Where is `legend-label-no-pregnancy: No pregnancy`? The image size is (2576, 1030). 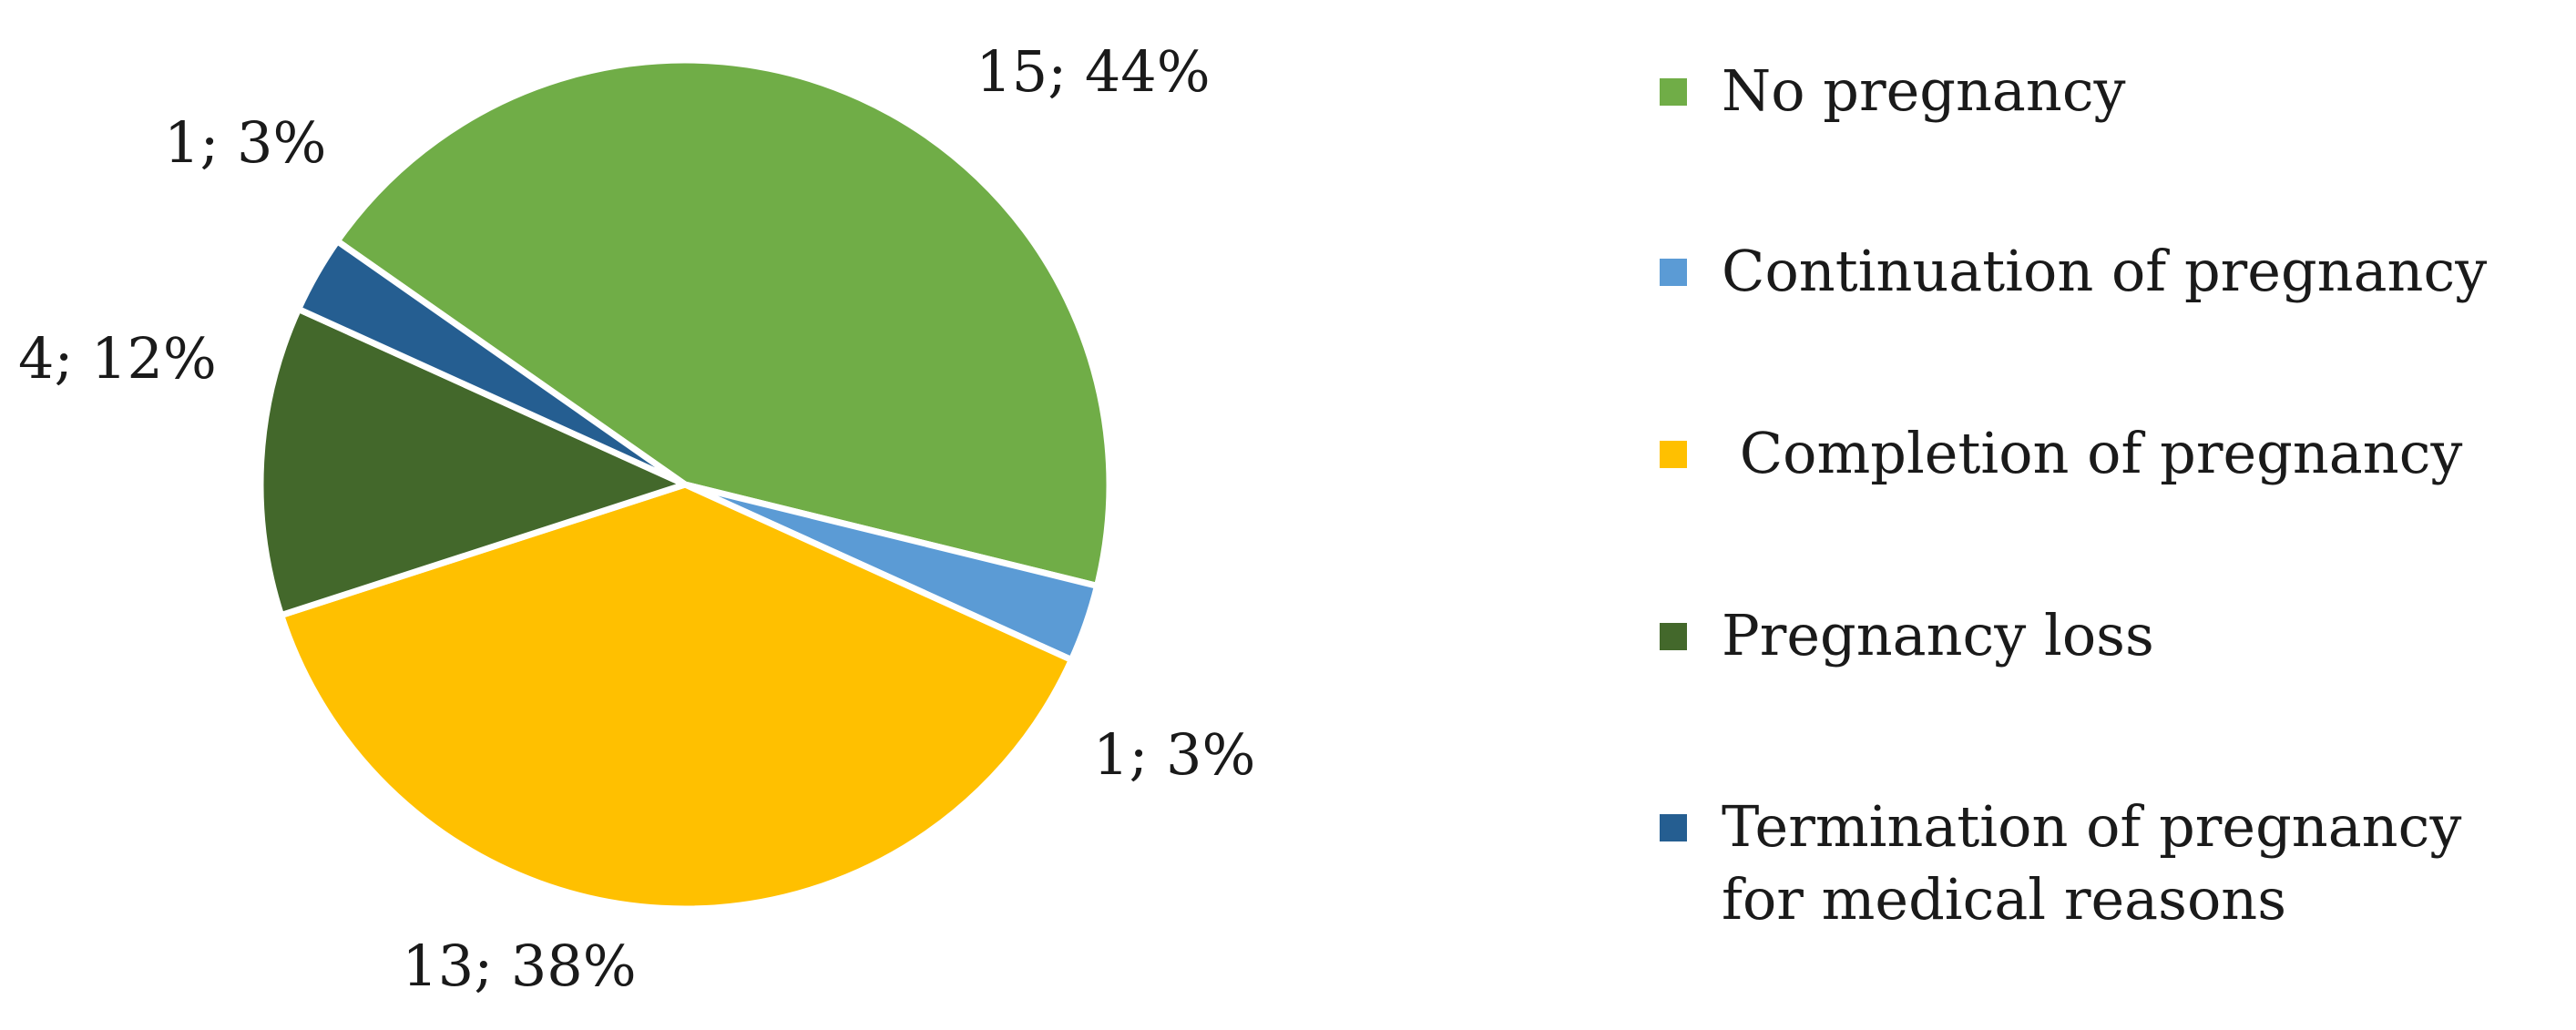
legend-label-no-pregnancy: No pregnancy is located at coordinates (1924, 91).